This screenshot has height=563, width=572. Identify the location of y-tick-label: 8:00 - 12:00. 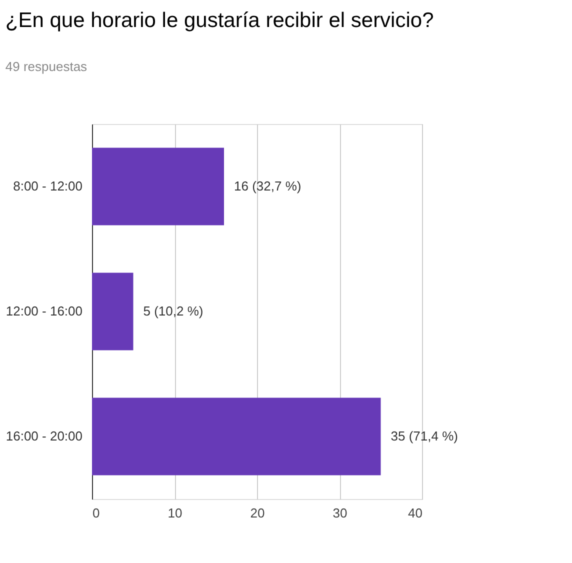
(47, 186).